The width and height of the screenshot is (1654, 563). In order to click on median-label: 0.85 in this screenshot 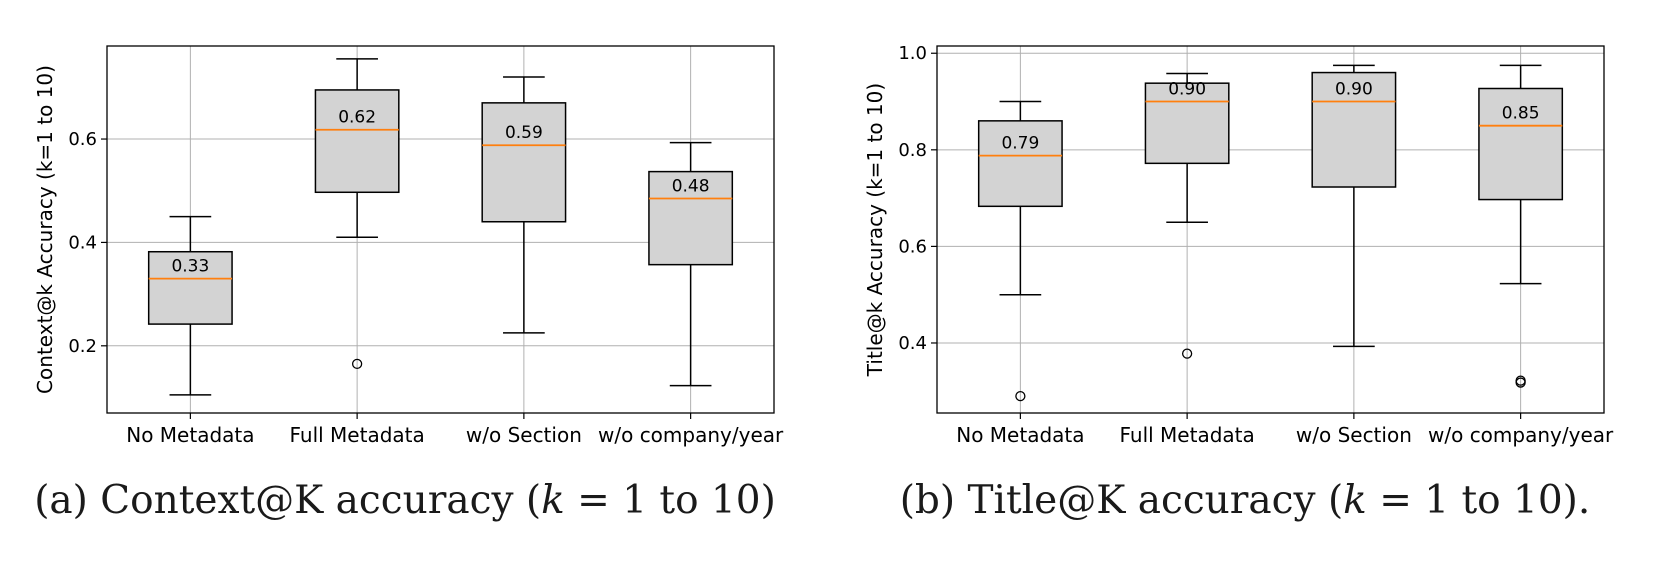, I will do `click(1521, 114)`.